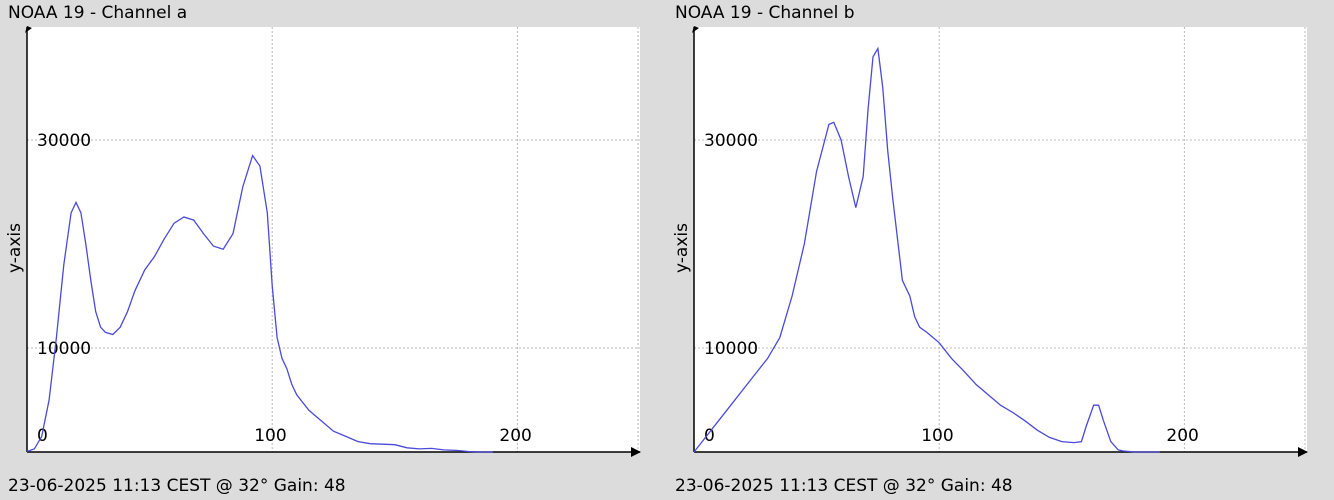  I want to click on chart-footer-channel-a: 23-06-2025 11:13 CEST @ 32° Gain: 48, so click(177, 486).